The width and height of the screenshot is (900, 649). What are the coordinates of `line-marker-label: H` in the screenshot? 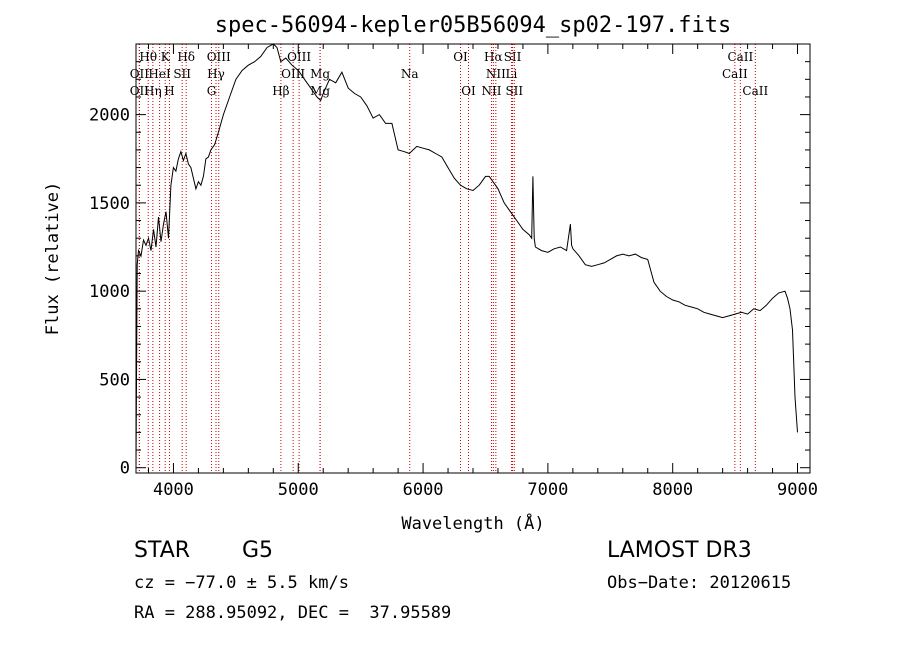 It's located at (169, 91).